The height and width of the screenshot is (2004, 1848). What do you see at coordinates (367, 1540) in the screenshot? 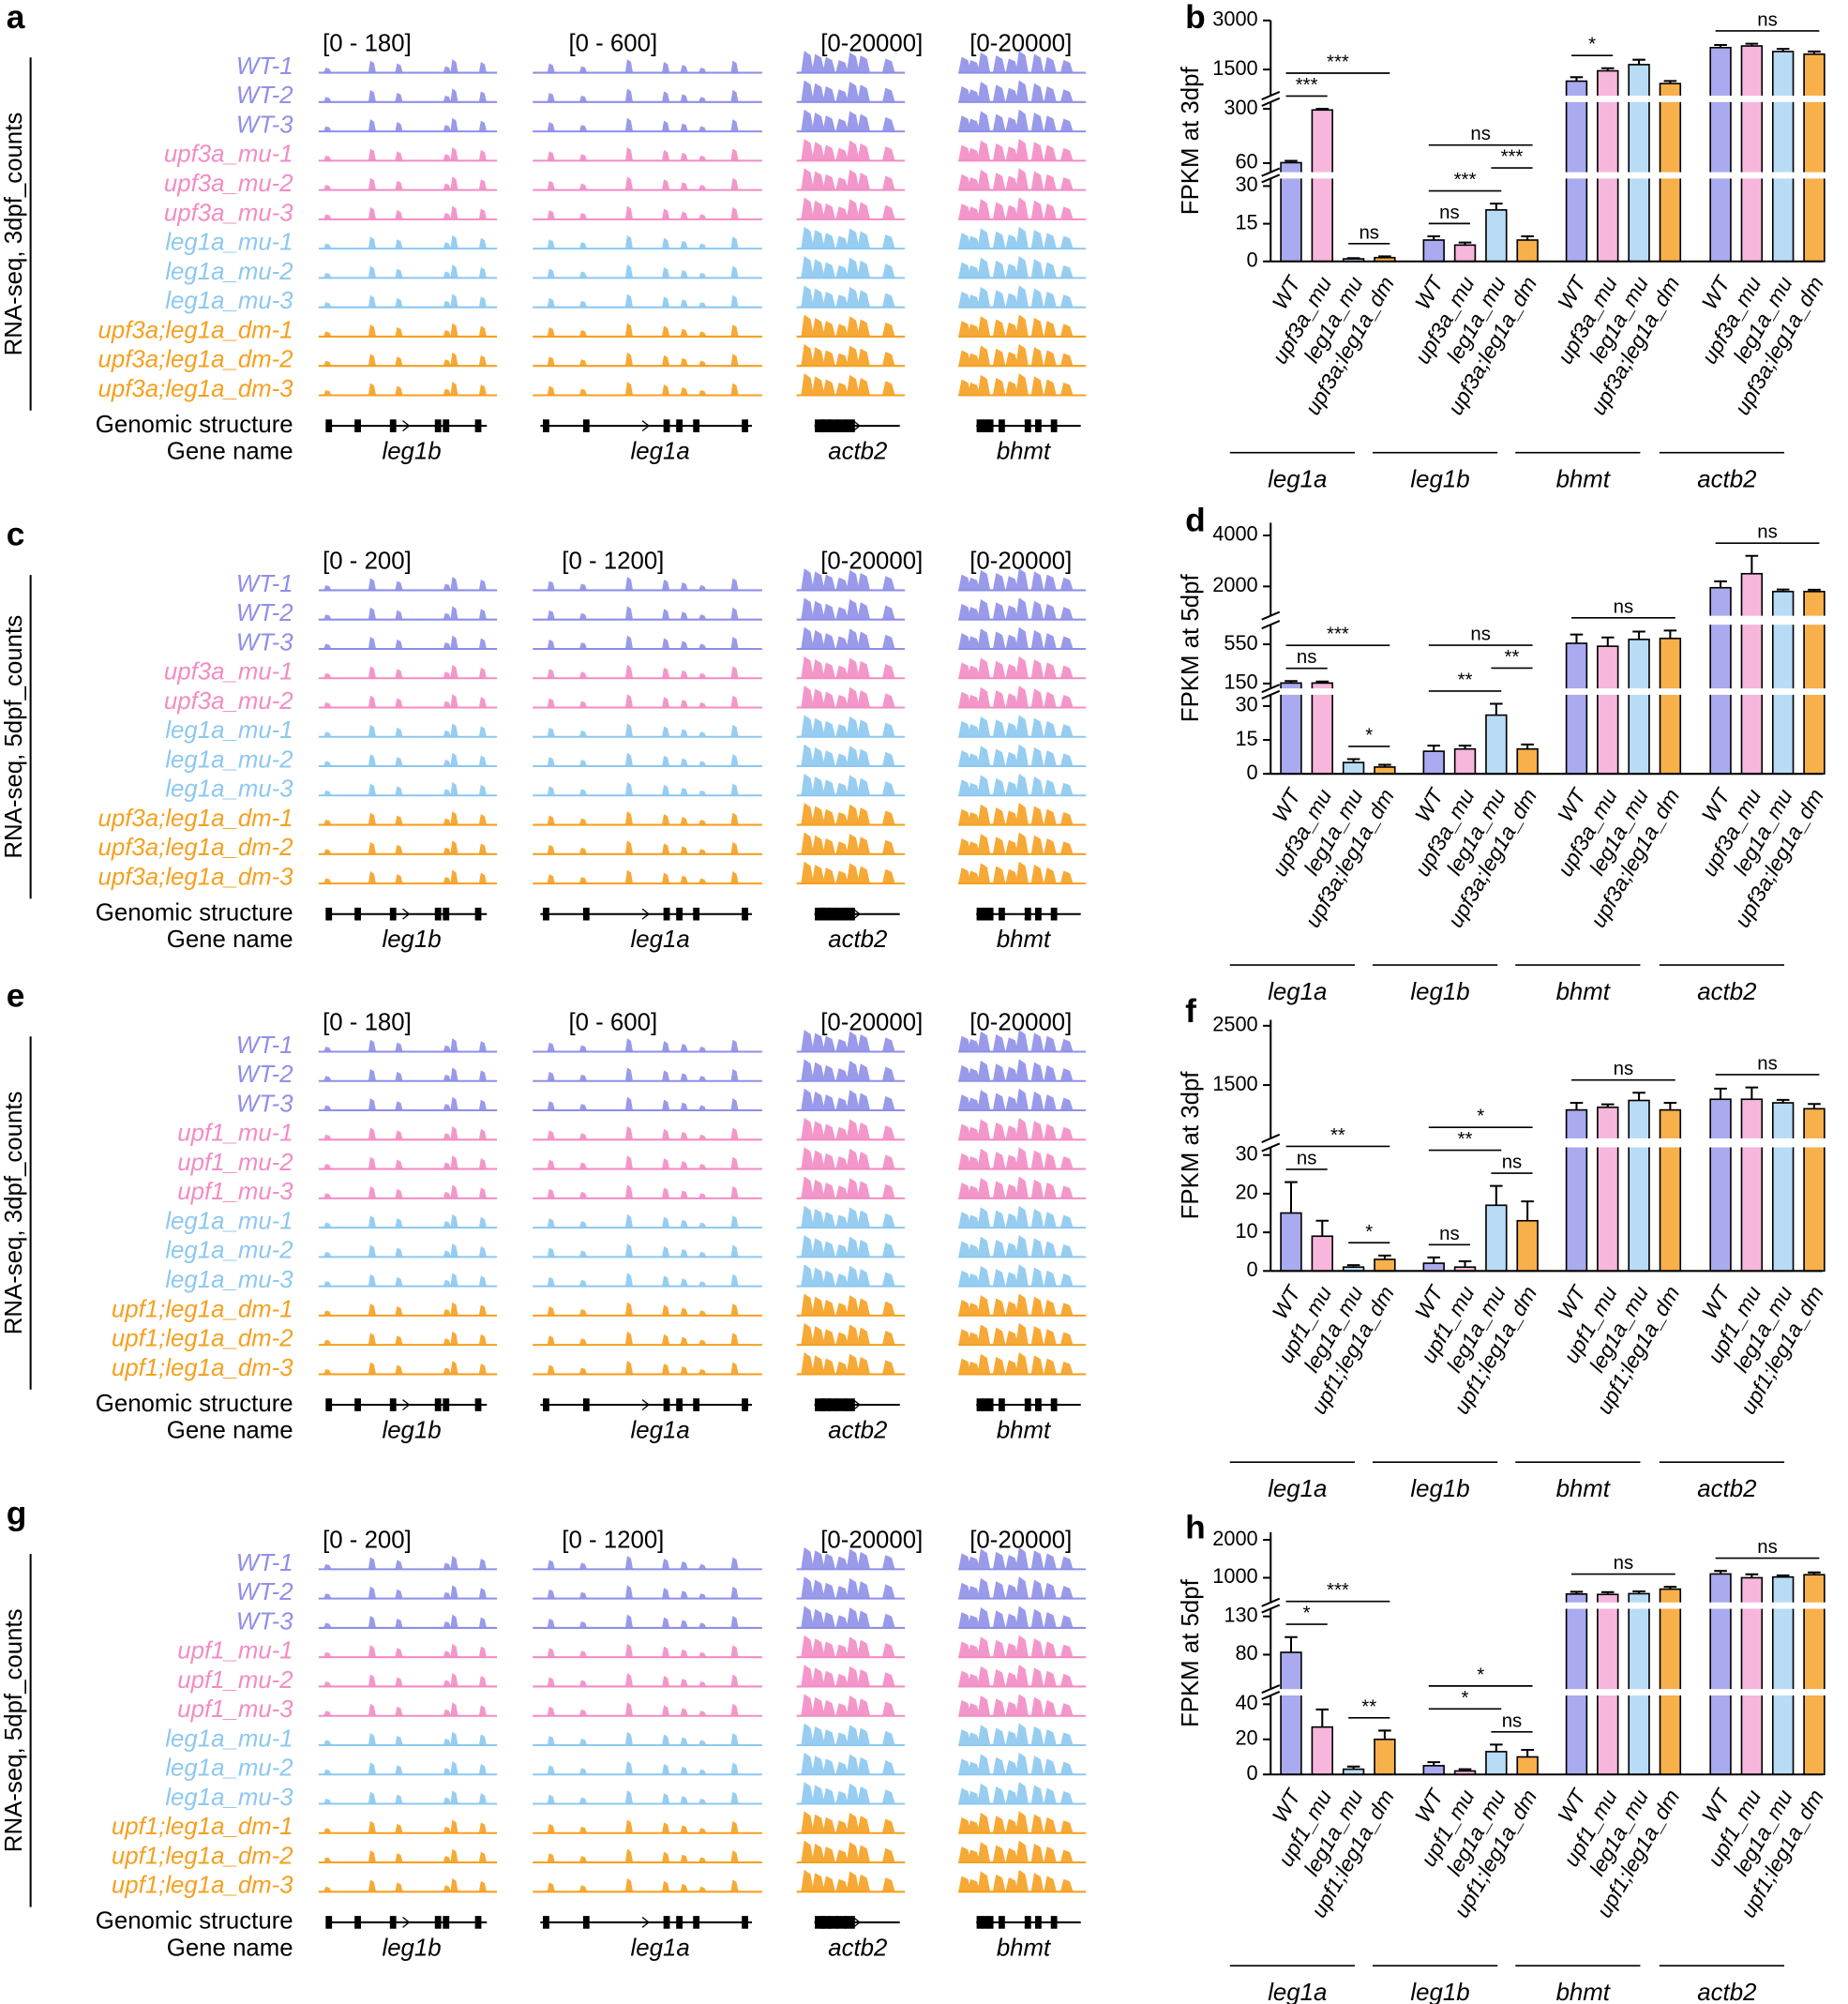
I see `range-label: [0 - 200]` at bounding box center [367, 1540].